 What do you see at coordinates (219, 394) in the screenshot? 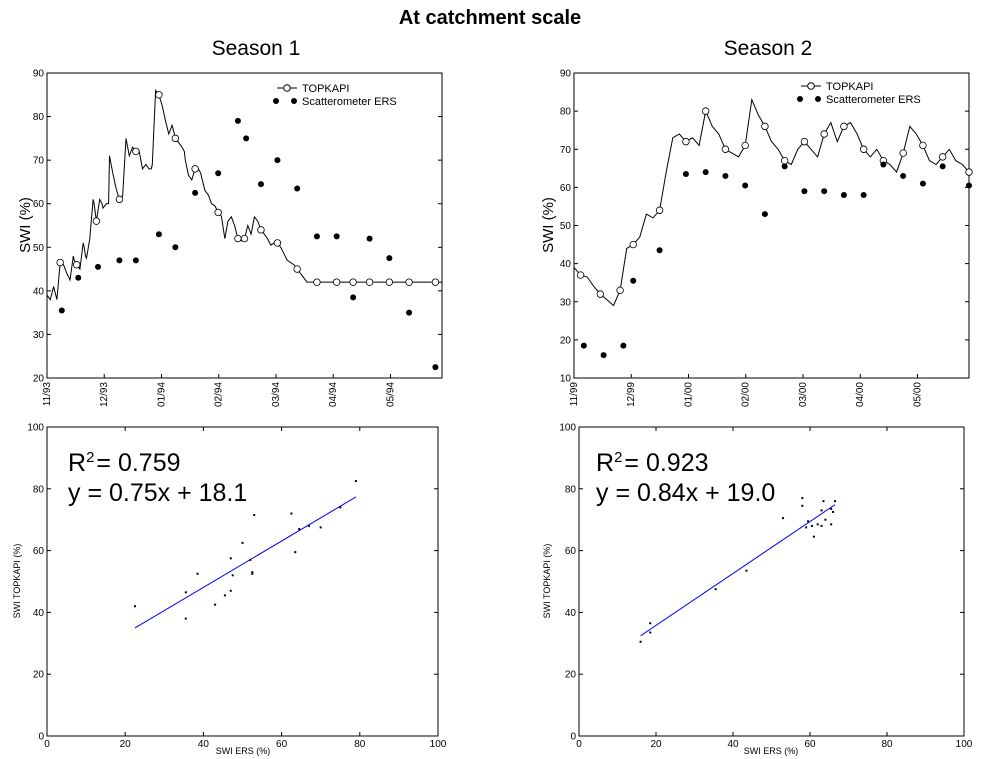
I see `x-tick-label: 02/94` at bounding box center [219, 394].